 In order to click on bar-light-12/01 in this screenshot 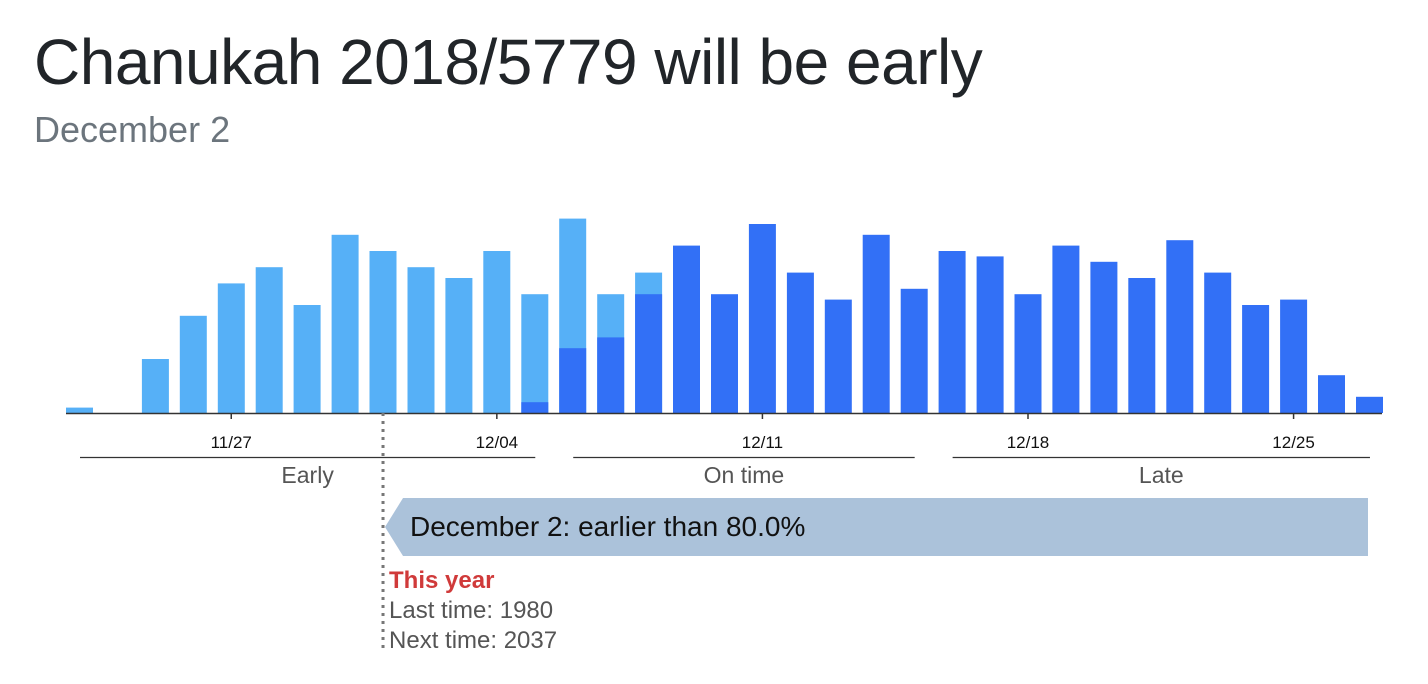, I will do `click(383, 332)`.